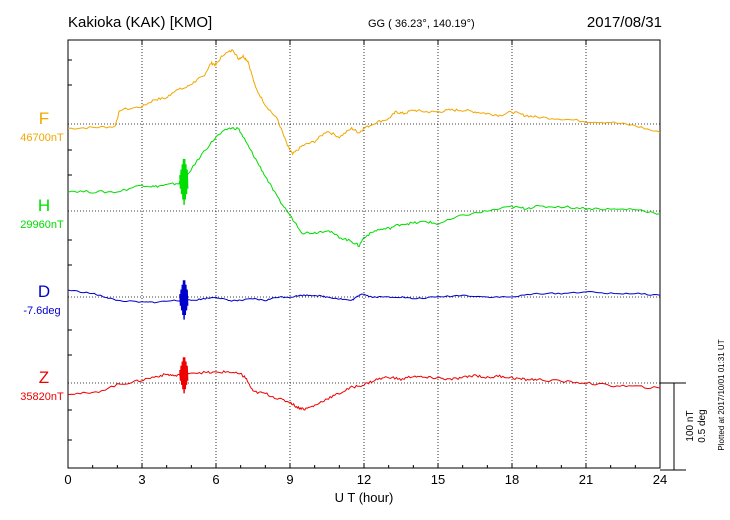 The height and width of the screenshot is (520, 730). Describe the element at coordinates (184, 300) in the screenshot. I see `spike-d` at that location.